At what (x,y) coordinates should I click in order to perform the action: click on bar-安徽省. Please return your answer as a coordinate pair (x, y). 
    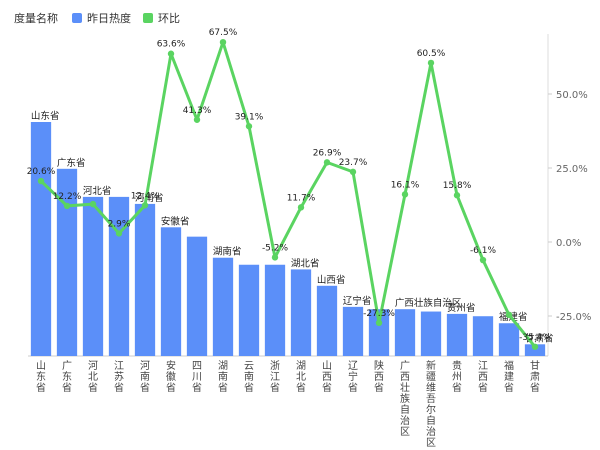
    Looking at the image, I should click on (171, 291).